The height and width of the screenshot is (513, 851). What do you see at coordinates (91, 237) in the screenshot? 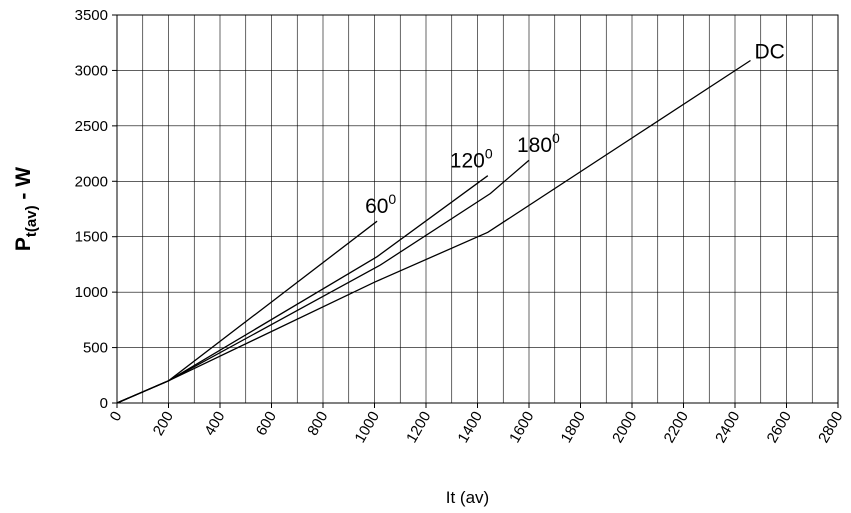
I see `y-tick-label: 1500` at bounding box center [91, 237].